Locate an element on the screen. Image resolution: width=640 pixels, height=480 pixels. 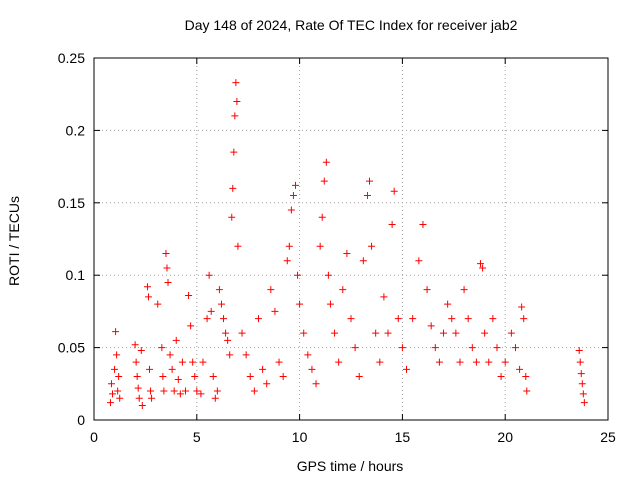
x-tick-label: 20 is located at coordinates (505, 437).